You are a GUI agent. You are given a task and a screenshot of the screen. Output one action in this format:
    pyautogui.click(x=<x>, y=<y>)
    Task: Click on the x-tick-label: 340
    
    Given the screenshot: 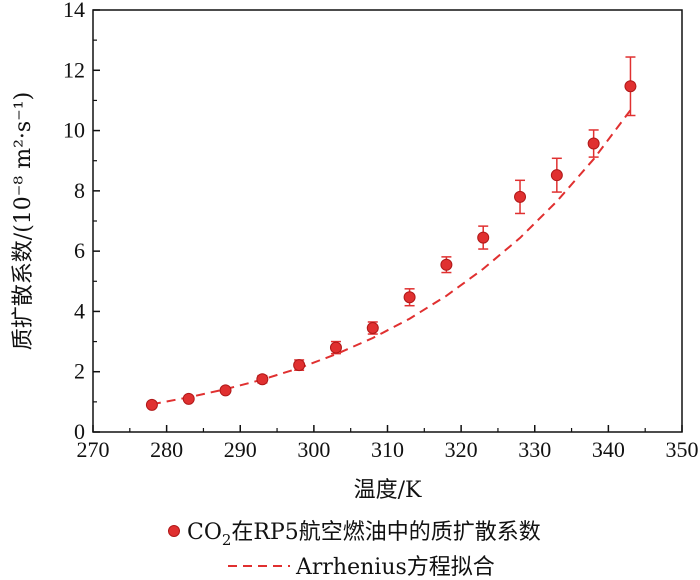 What is the action you would take?
    pyautogui.click(x=608, y=449)
    